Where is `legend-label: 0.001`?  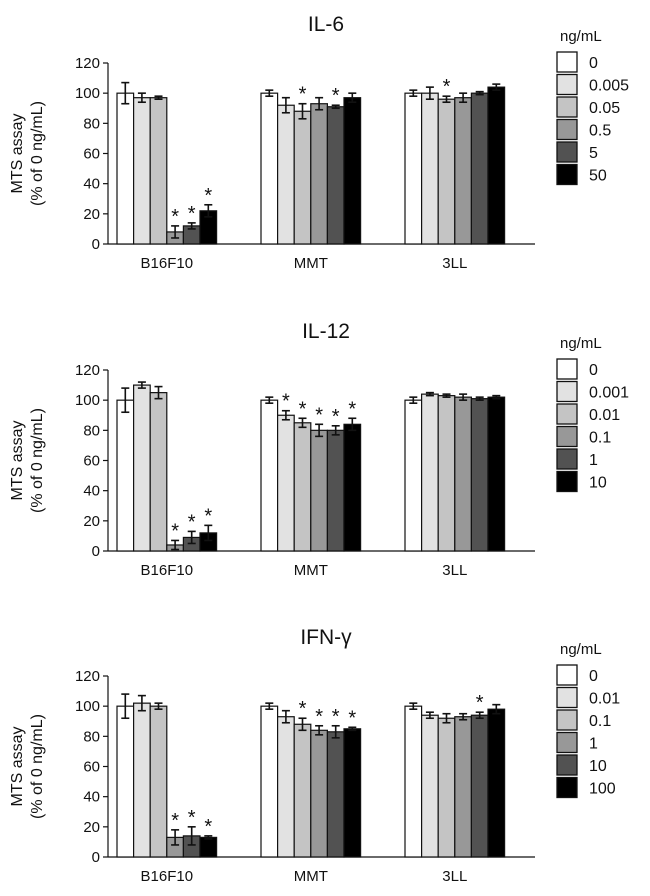 legend-label: 0.001 is located at coordinates (609, 393).